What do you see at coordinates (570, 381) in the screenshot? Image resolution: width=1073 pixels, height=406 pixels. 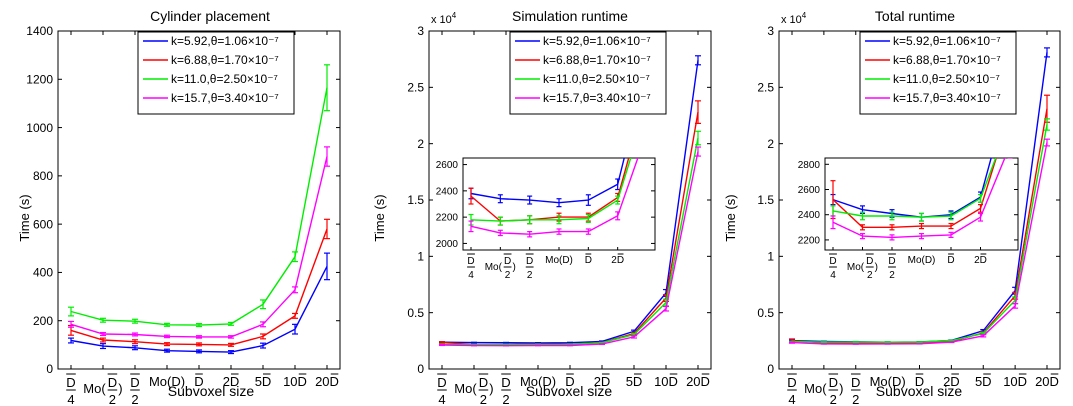 I see `panel-1-xtick-label: DD` at bounding box center [570, 381].